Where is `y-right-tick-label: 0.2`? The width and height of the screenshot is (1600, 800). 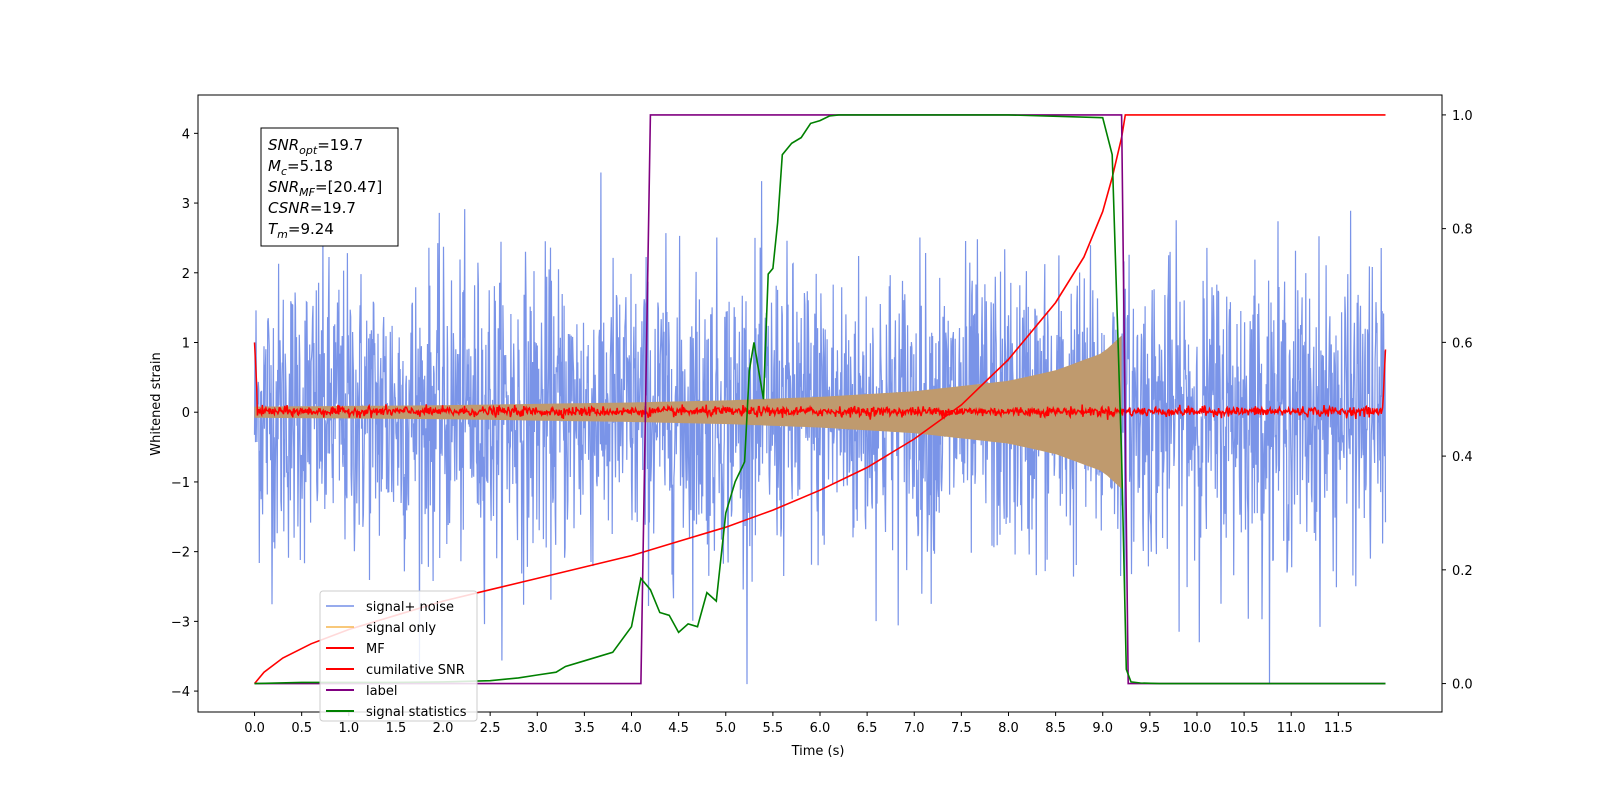 y-right-tick-label: 0.2 is located at coordinates (1462, 571).